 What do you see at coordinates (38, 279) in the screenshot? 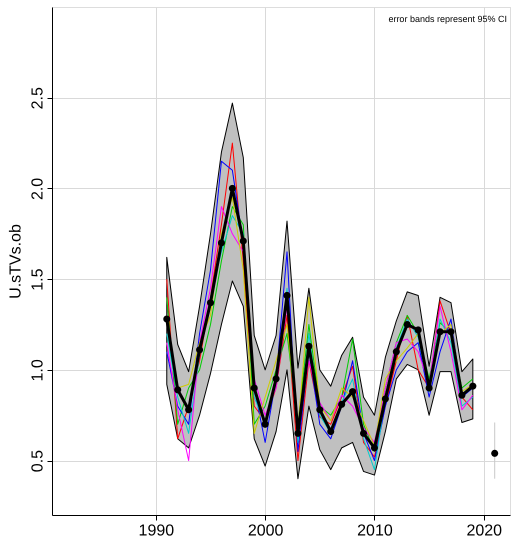
I see `y-tick-label: 1.5` at bounding box center [38, 279].